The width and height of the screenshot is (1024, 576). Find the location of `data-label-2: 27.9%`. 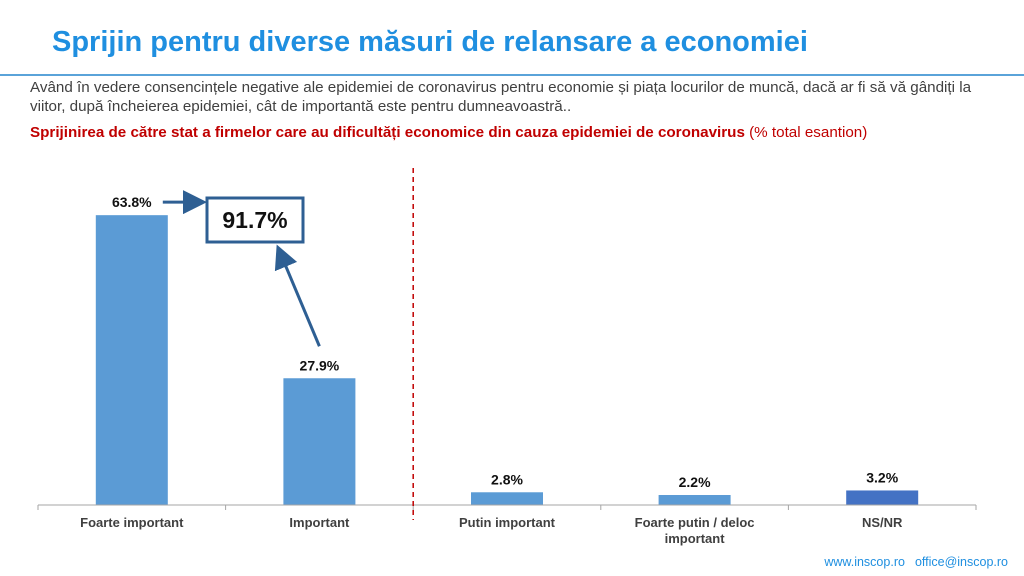

data-label-2: 27.9% is located at coordinates (320, 365).